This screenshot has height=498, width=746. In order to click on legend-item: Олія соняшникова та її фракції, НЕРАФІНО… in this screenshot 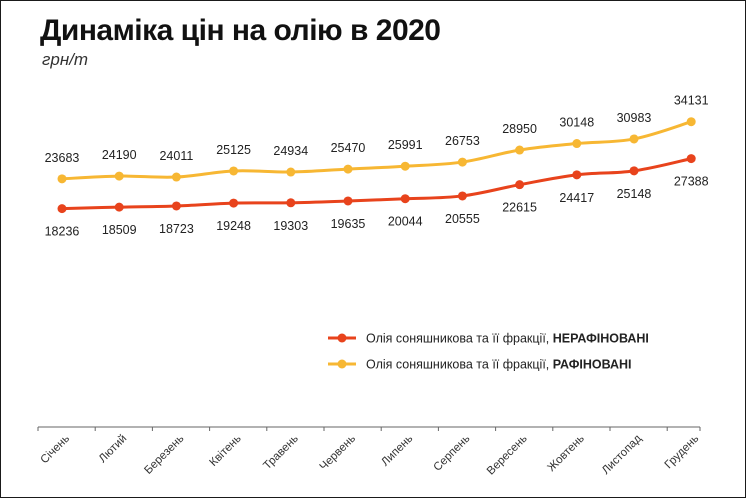, I will do `click(488, 339)`.